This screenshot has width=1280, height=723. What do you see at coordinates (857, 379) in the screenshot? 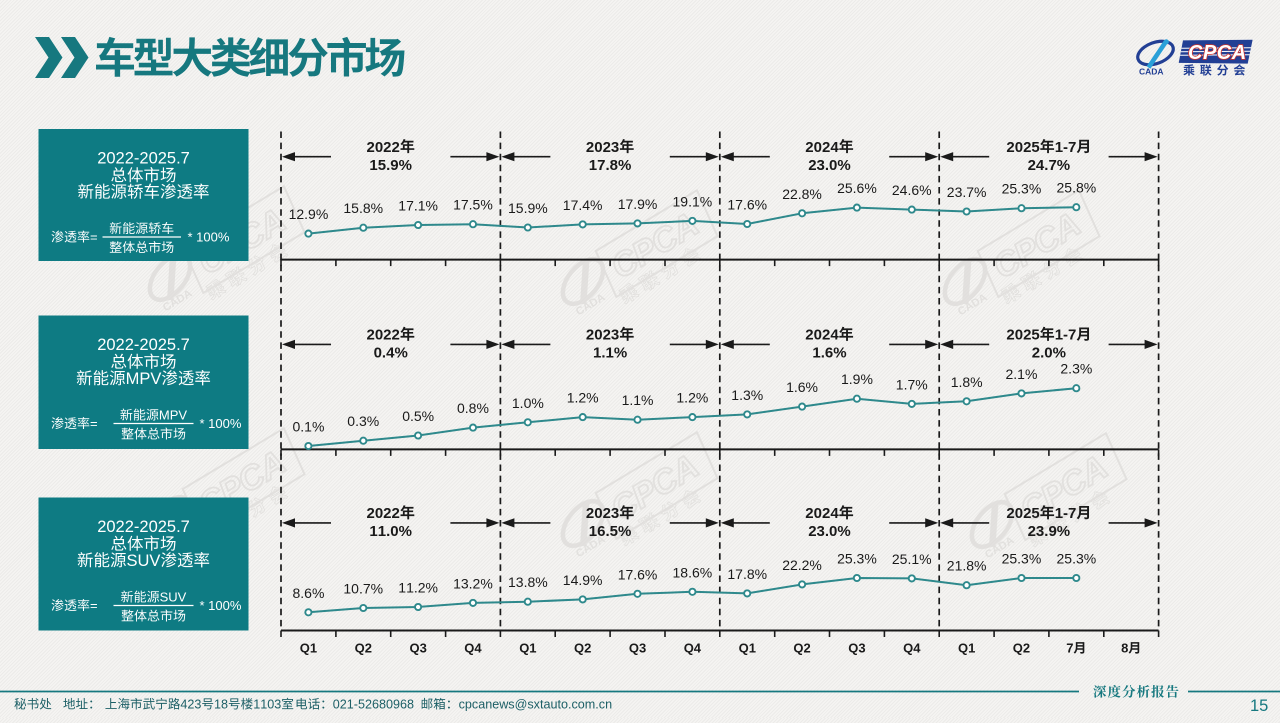
I see `svg-text: 1.9%` at bounding box center [857, 379].